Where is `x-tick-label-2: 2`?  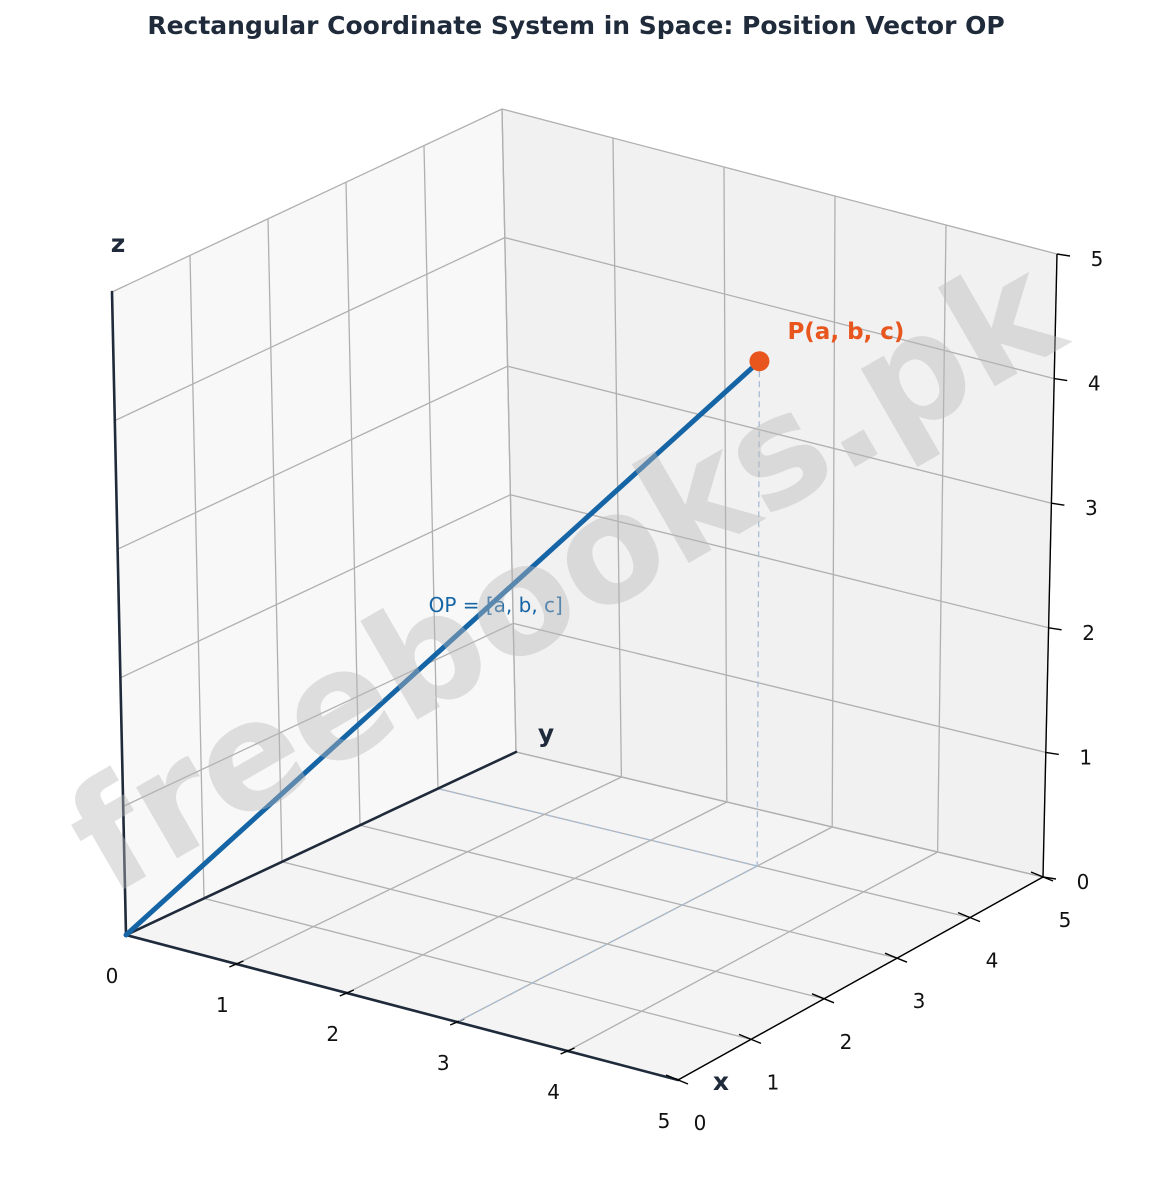
x-tick-label-2: 2 is located at coordinates (332, 1034).